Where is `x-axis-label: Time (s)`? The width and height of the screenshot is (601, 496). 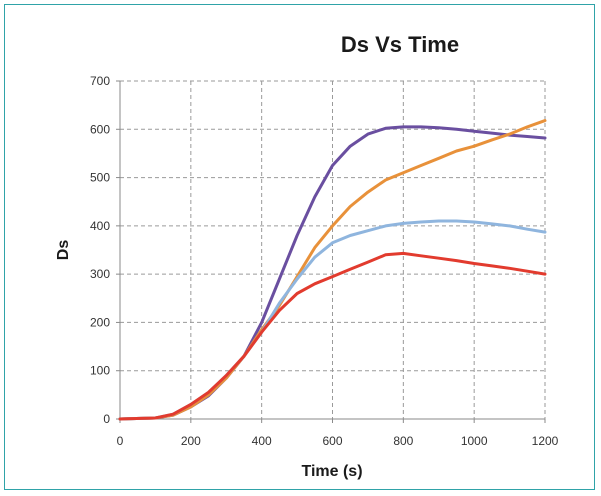 x-axis-label: Time (s) is located at coordinates (331, 471).